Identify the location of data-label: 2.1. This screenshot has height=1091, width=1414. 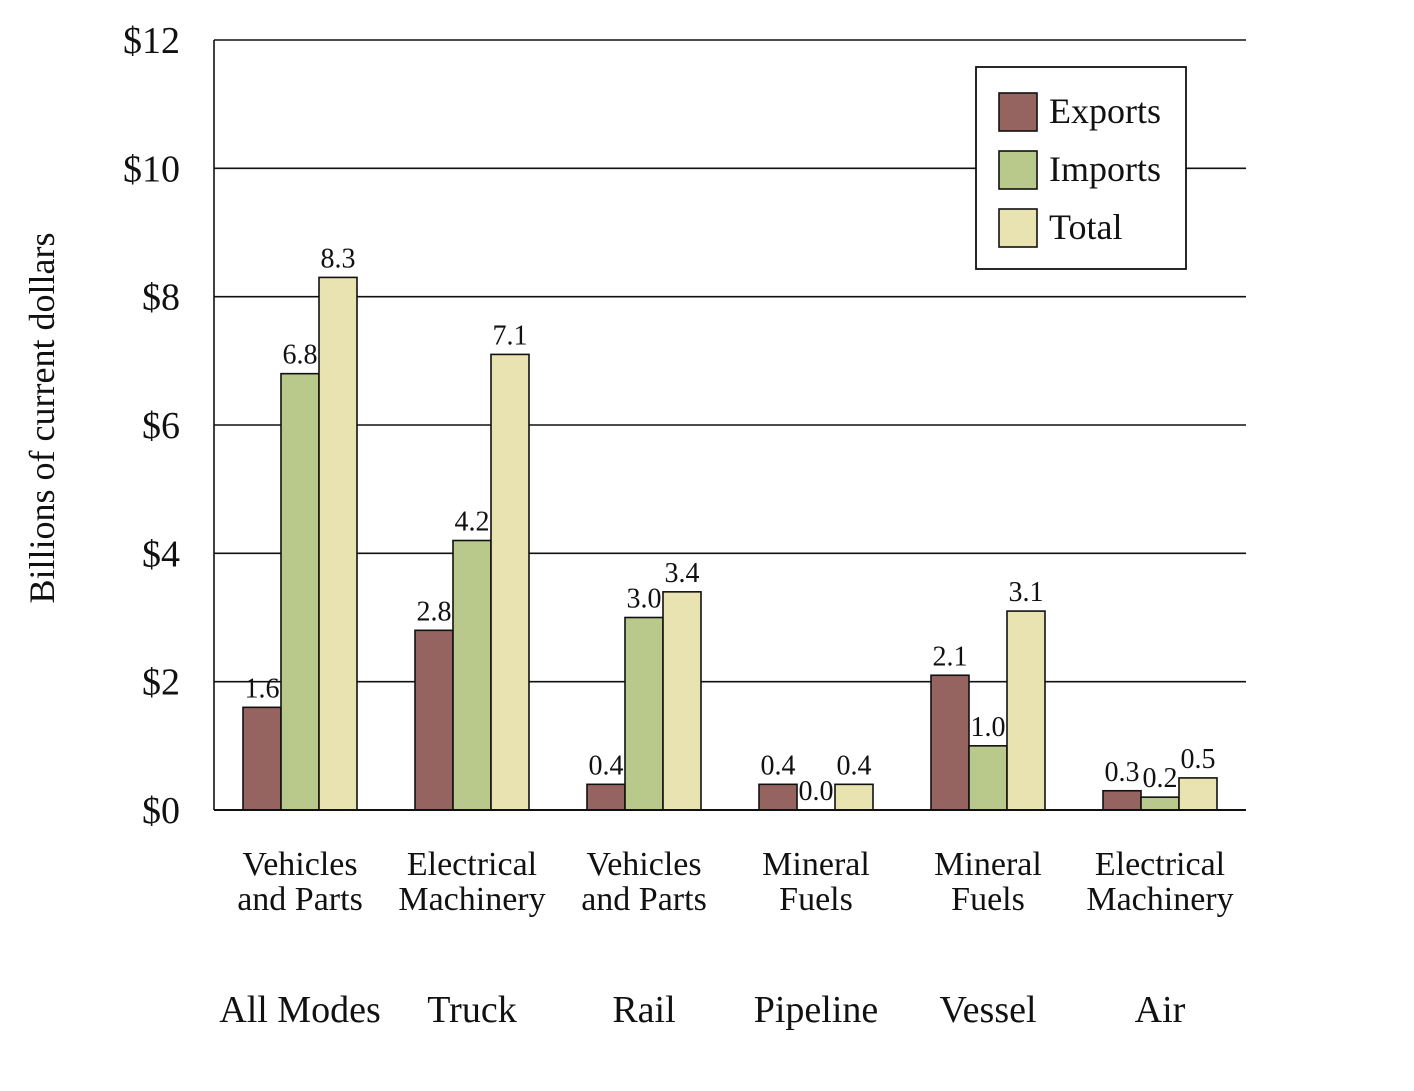
(950, 656).